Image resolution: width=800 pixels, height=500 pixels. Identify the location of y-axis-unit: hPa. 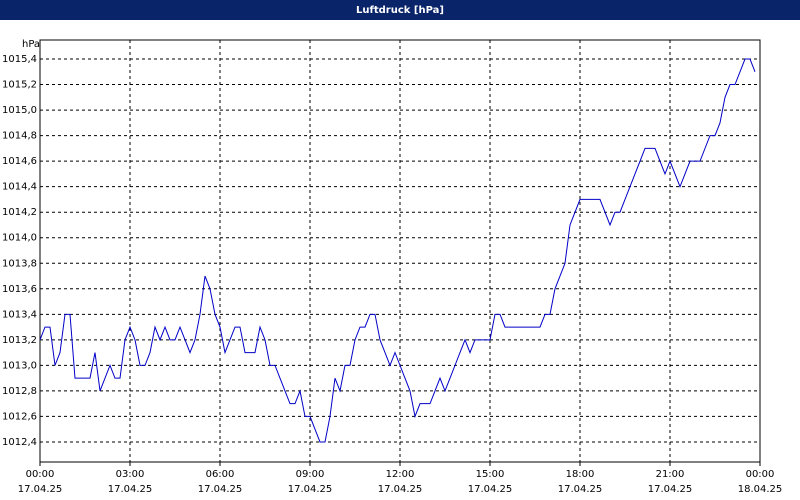
(31, 44).